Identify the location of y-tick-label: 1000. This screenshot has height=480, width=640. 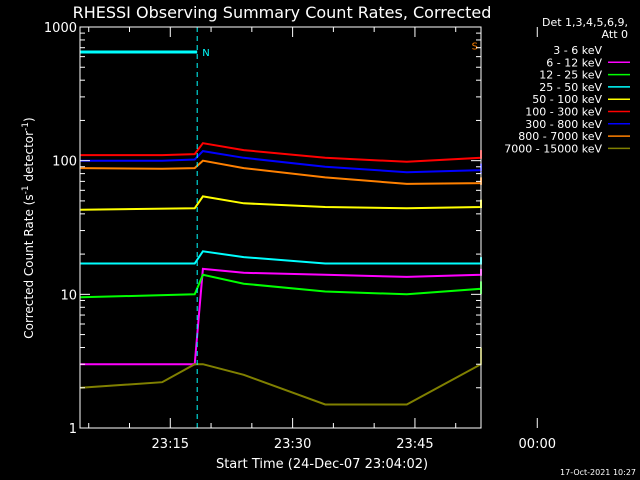
(60, 28).